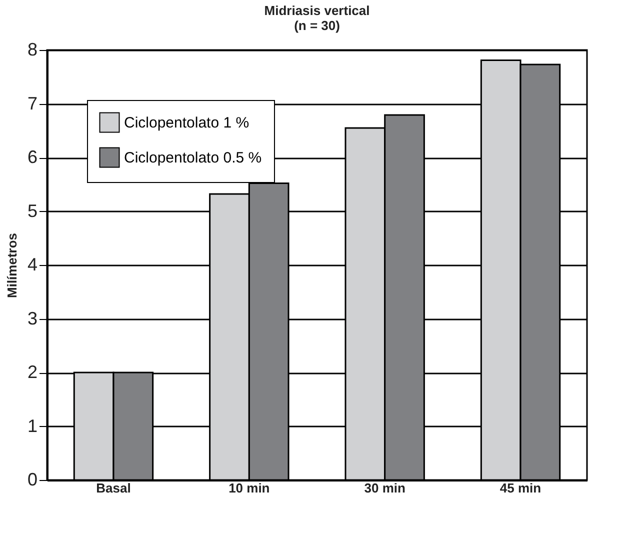 The height and width of the screenshot is (539, 644). I want to click on y-tick-label: 2, so click(32, 372).